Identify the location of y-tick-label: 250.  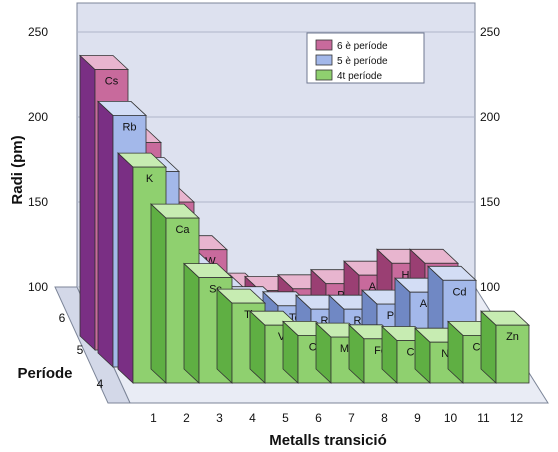
(38, 32).